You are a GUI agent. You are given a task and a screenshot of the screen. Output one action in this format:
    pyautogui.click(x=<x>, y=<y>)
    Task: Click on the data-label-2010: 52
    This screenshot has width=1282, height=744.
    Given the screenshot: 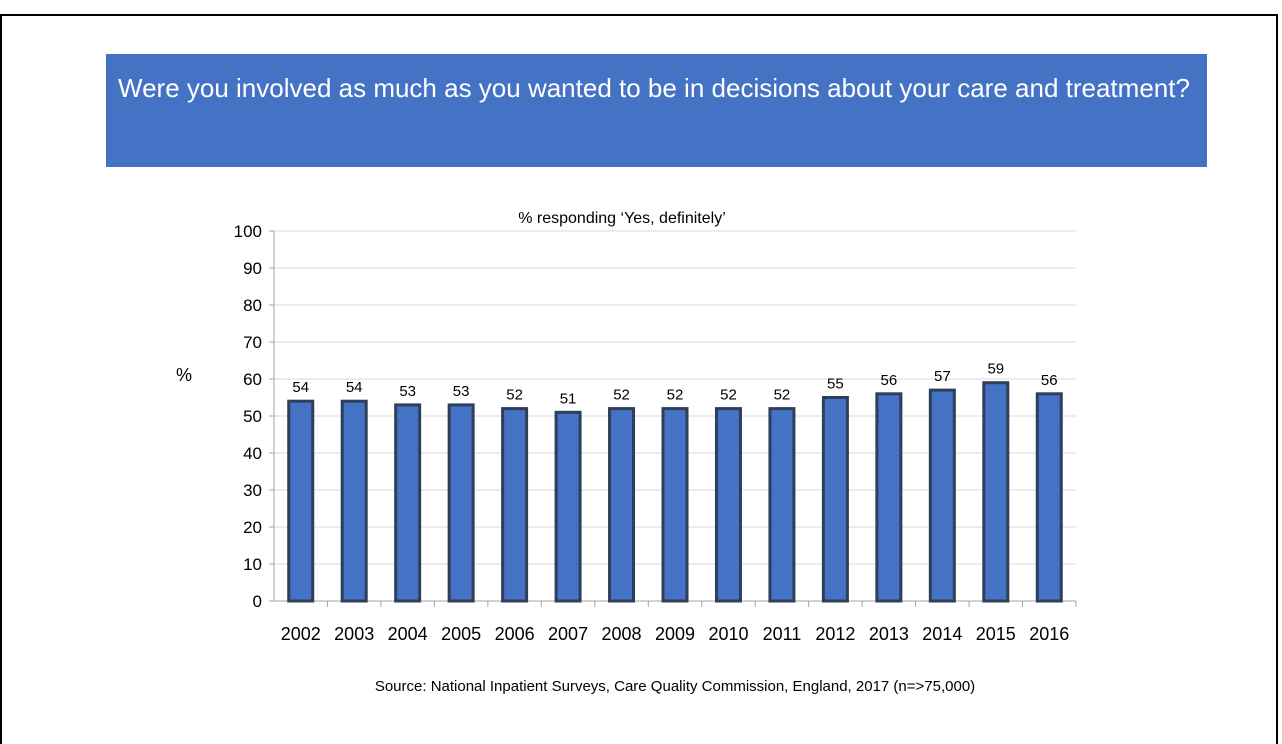 What is the action you would take?
    pyautogui.click(x=728, y=395)
    